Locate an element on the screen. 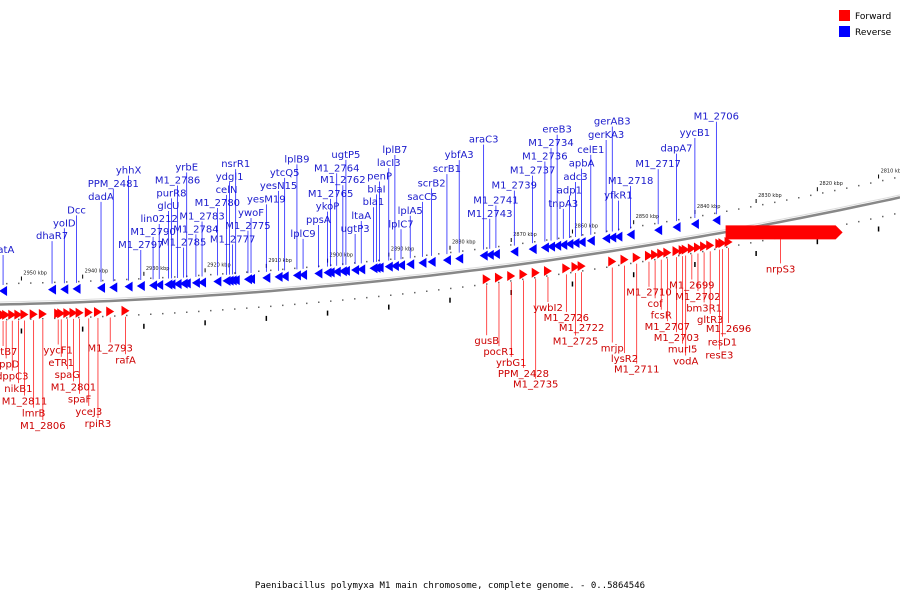  tick-label: 2930 kbp is located at coordinates (158, 269).